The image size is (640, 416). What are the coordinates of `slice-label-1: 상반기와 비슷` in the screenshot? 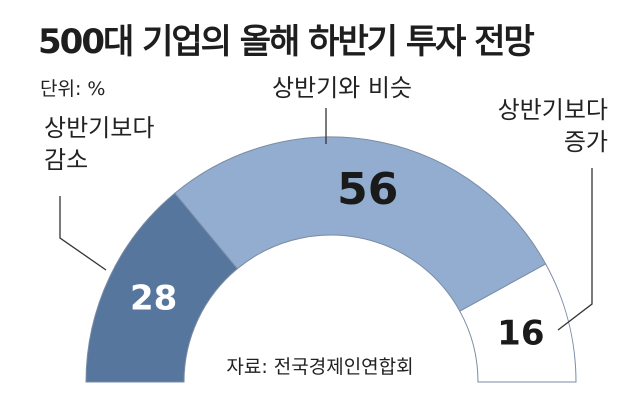 It's located at (342, 88).